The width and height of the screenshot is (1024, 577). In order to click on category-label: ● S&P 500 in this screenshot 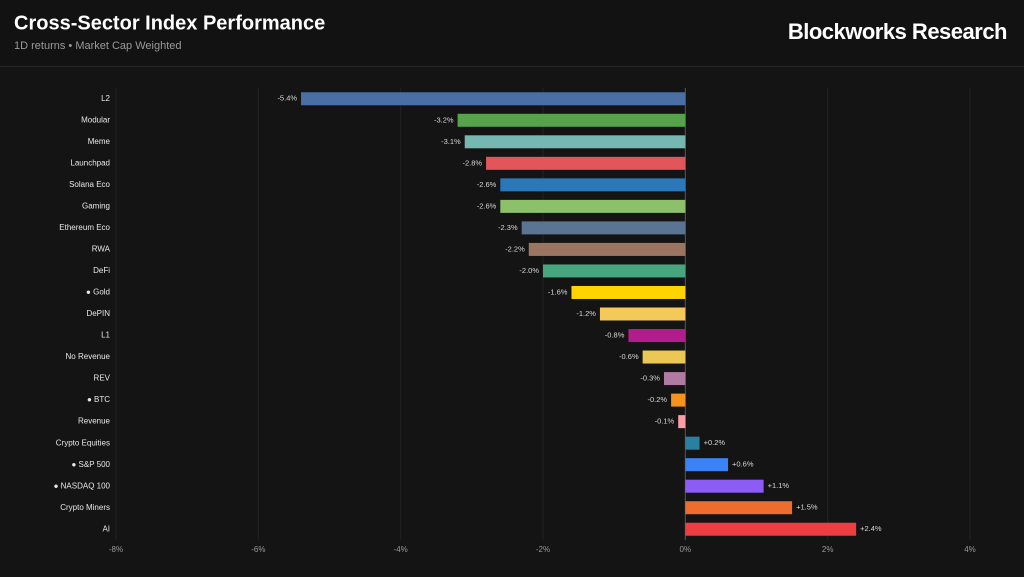, I will do `click(91, 464)`.